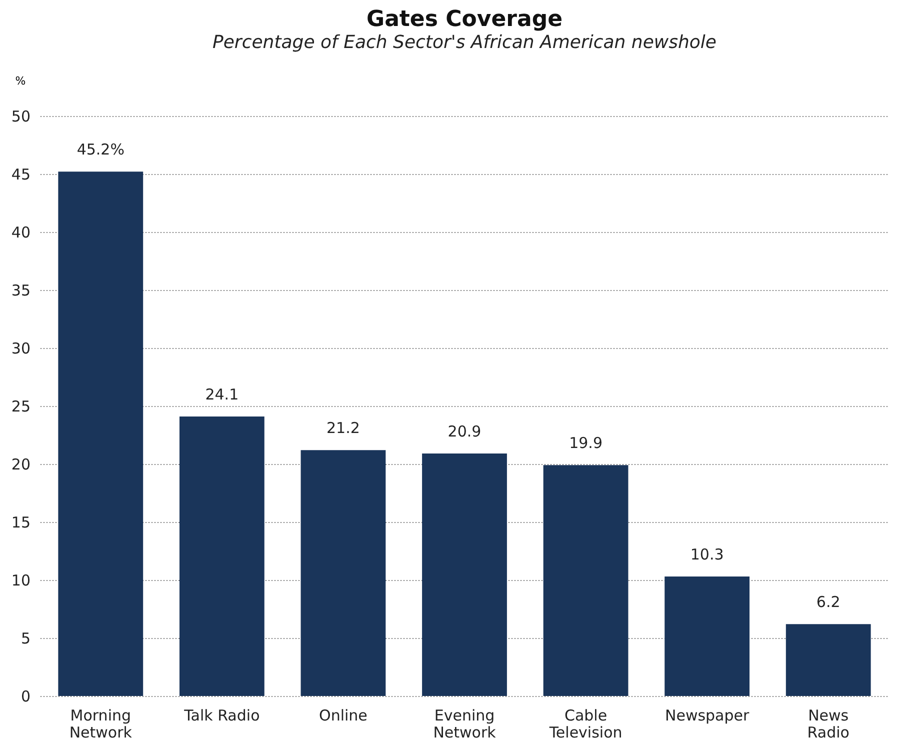 The height and width of the screenshot is (748, 904). I want to click on chart-subtitle: Percentage of Each Sector's African American newshole, so click(464, 42).